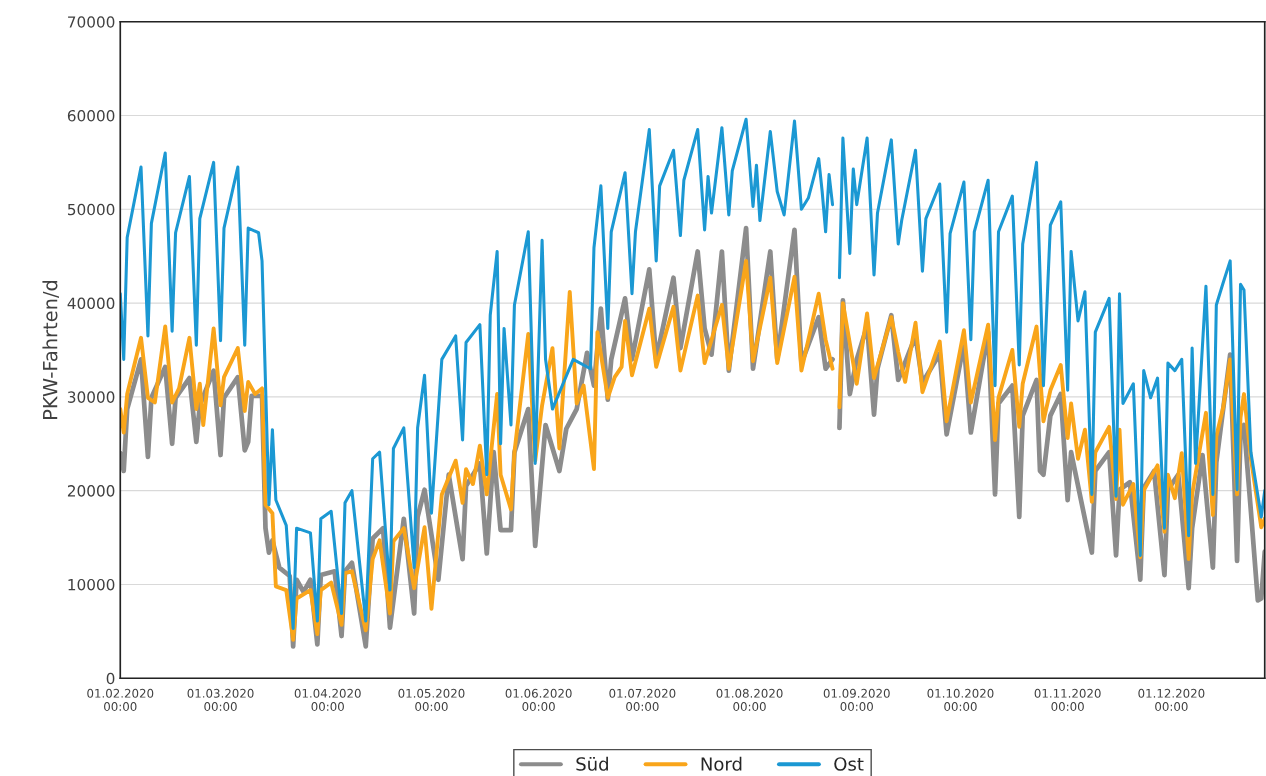  What do you see at coordinates (327, 699) in the screenshot?
I see `x-tick-label: 01.04.2020 00:00` at bounding box center [327, 699].